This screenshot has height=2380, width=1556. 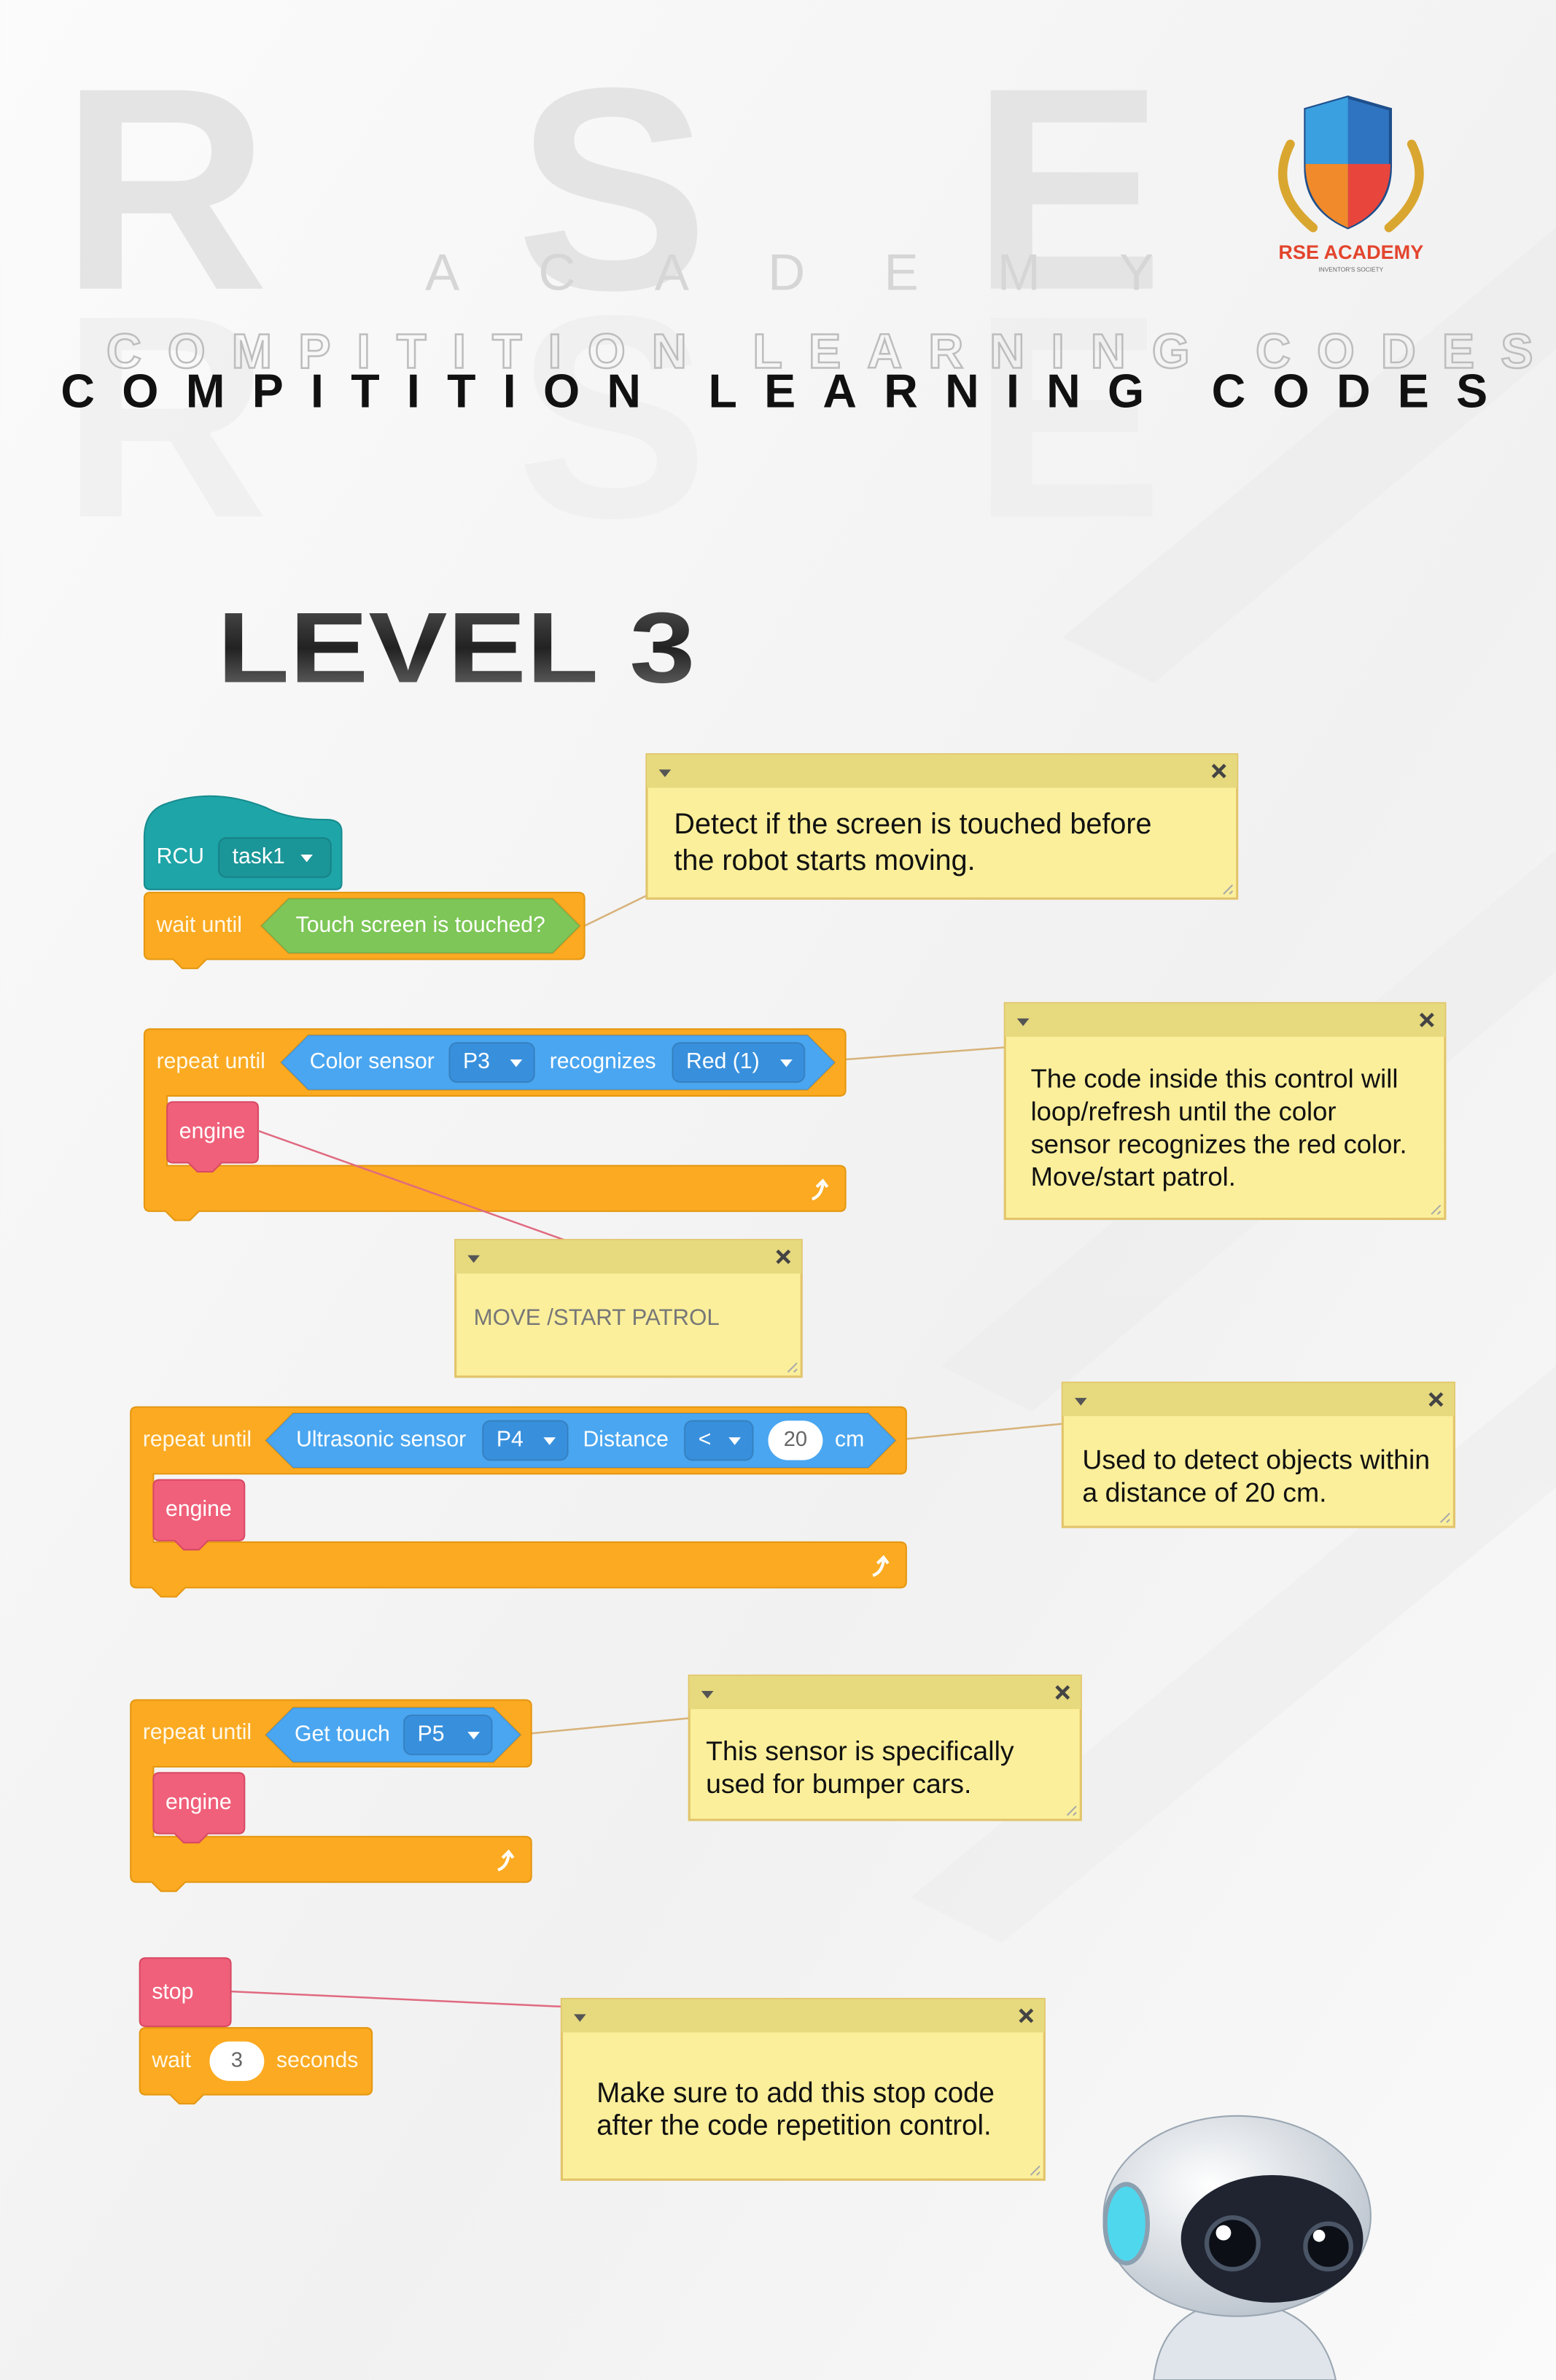 I want to click on logo-tagline: INVENTOR'S SOCIETY, so click(x=1350, y=269).